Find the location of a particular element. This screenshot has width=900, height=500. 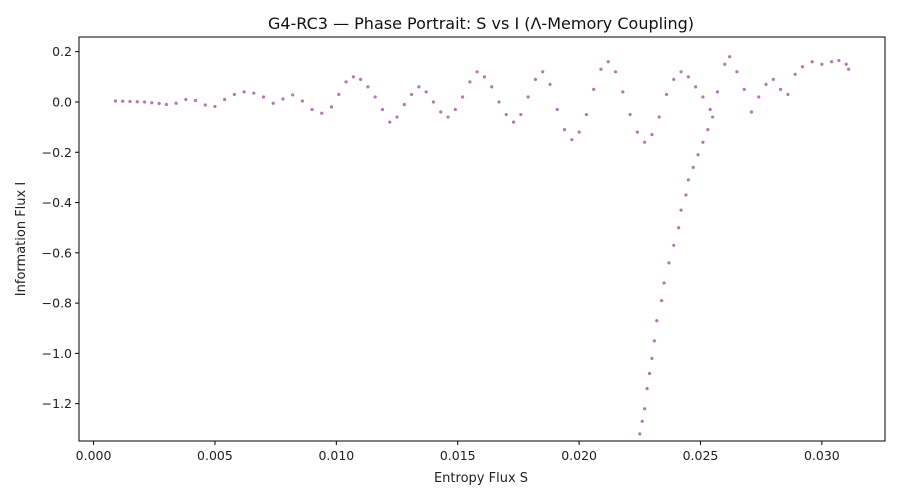

y-axis: 0.2 0.0 −0.2 −0.4 −0.6 −0.8 −1.0 −1.2 is located at coordinates (60, 227).